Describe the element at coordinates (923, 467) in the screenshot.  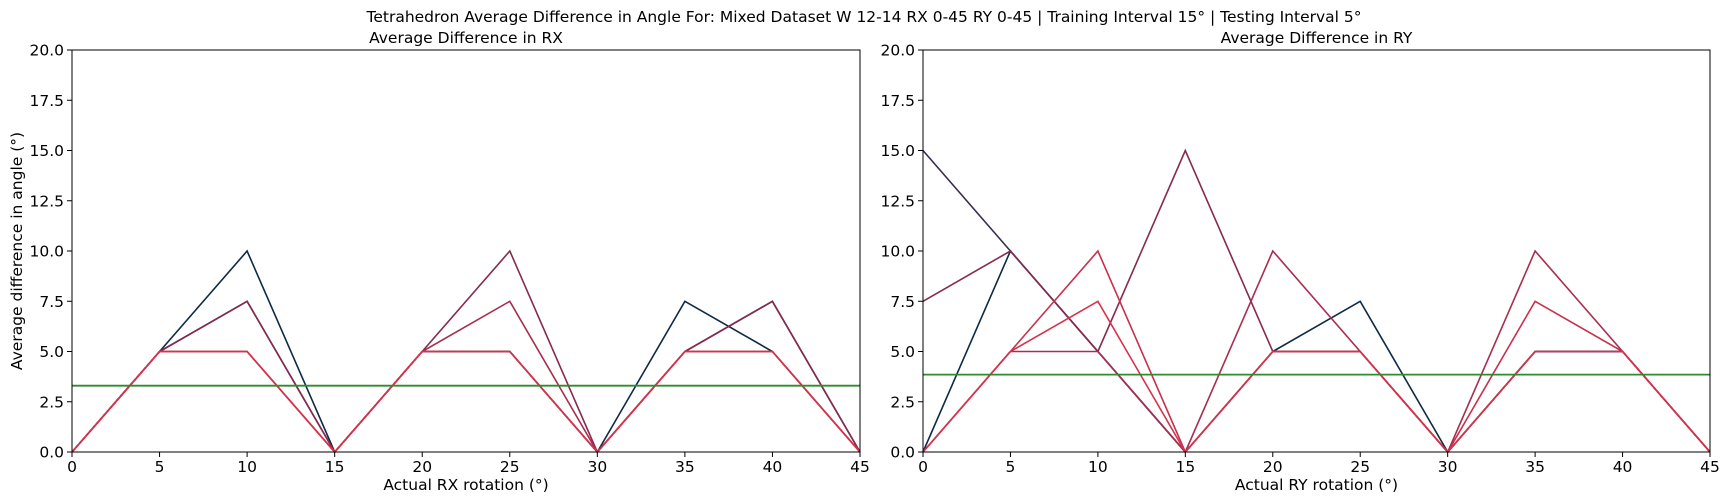
I see `ry-x-tick-label: 0` at that location.